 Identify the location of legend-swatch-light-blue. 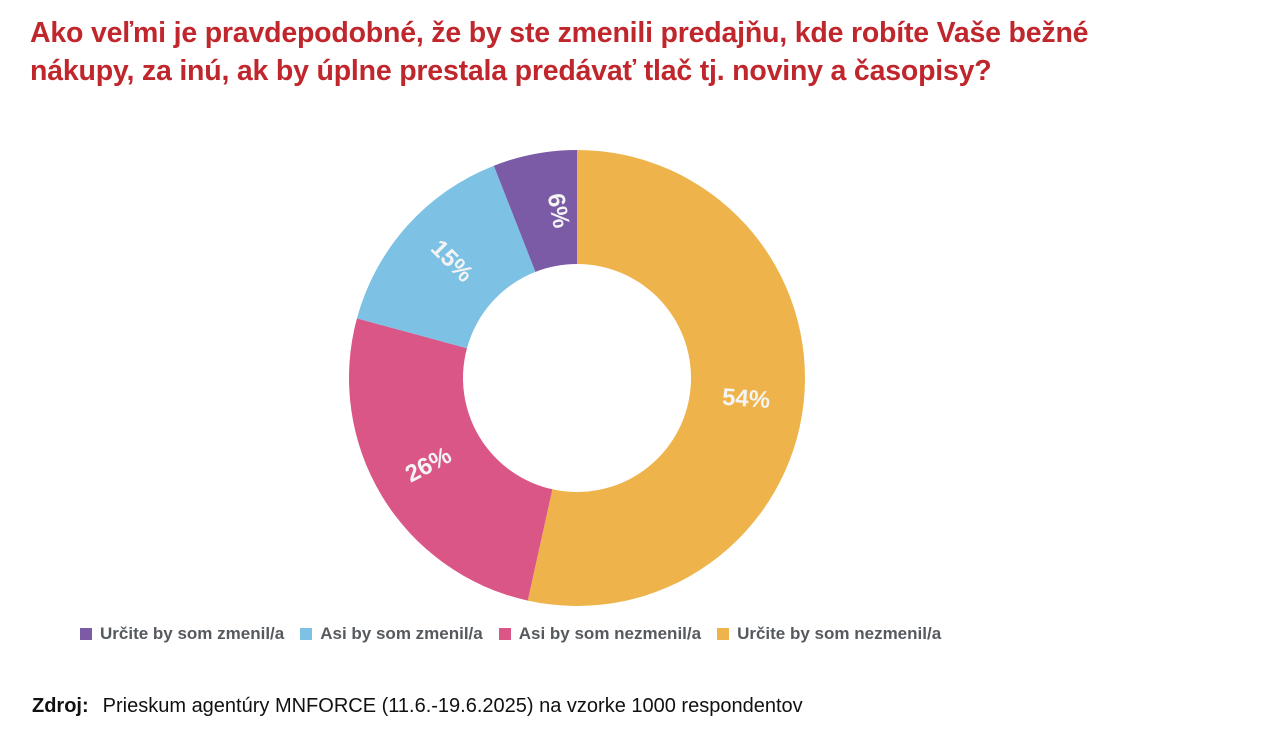
(306, 634).